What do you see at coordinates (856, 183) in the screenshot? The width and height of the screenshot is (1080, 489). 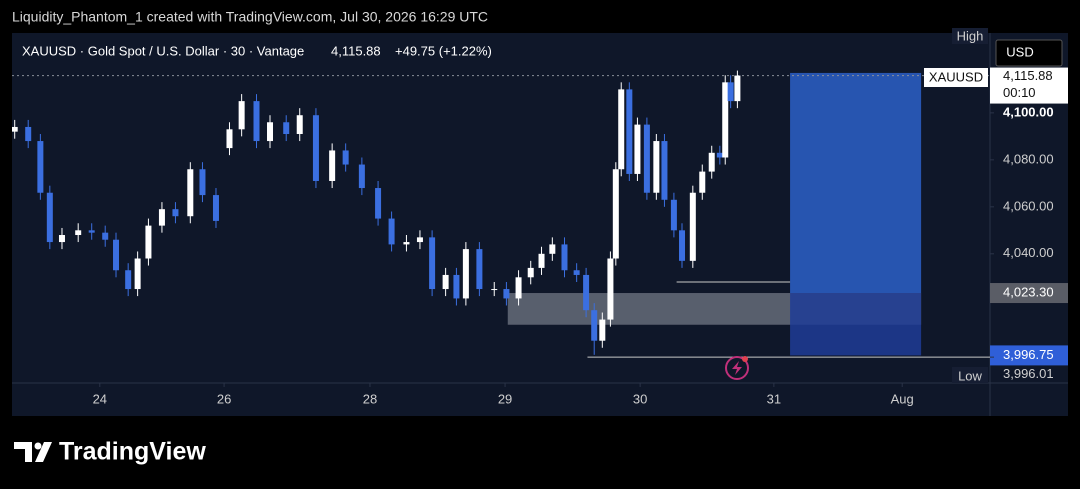 I see `target-area` at bounding box center [856, 183].